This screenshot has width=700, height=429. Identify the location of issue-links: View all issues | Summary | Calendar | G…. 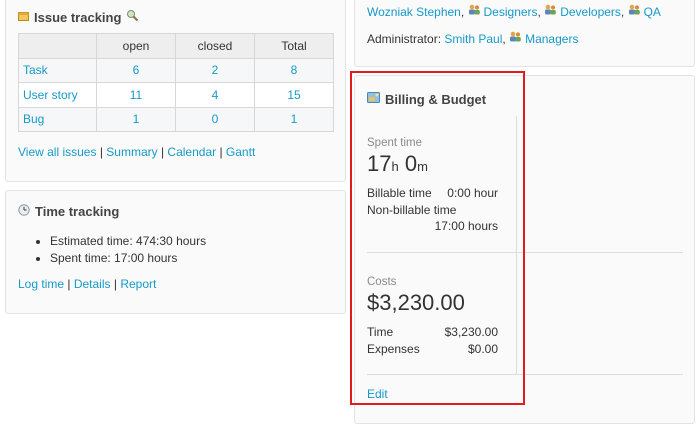
(137, 152).